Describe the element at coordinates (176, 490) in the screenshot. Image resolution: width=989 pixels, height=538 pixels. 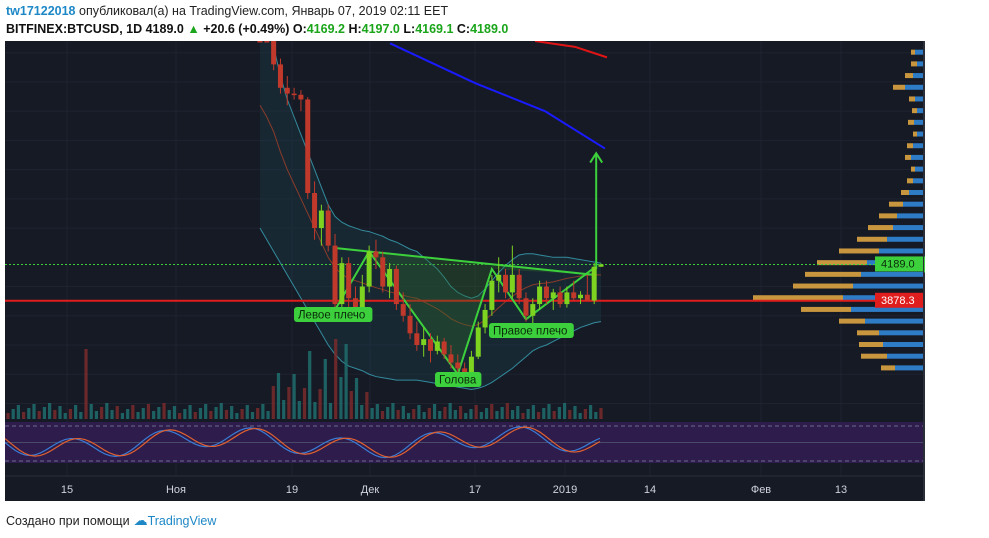
I see `time-axis-tick: Ноя` at that location.